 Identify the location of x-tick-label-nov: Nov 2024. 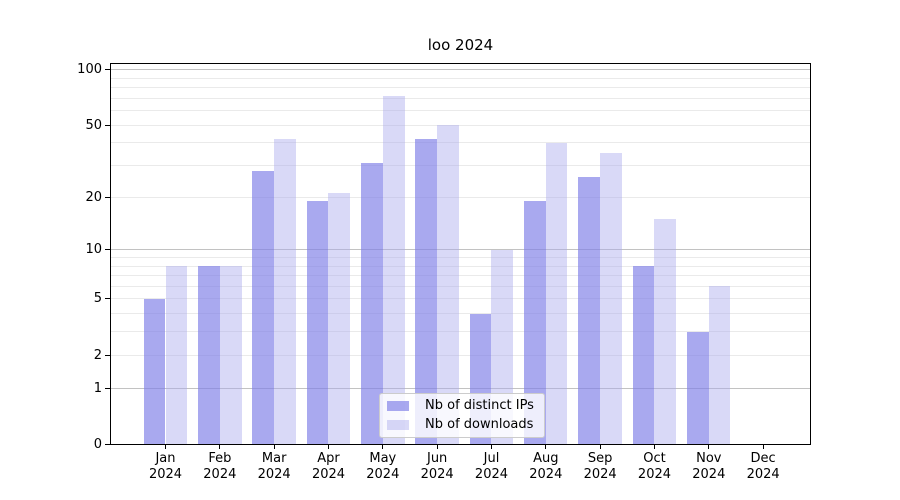
(709, 467).